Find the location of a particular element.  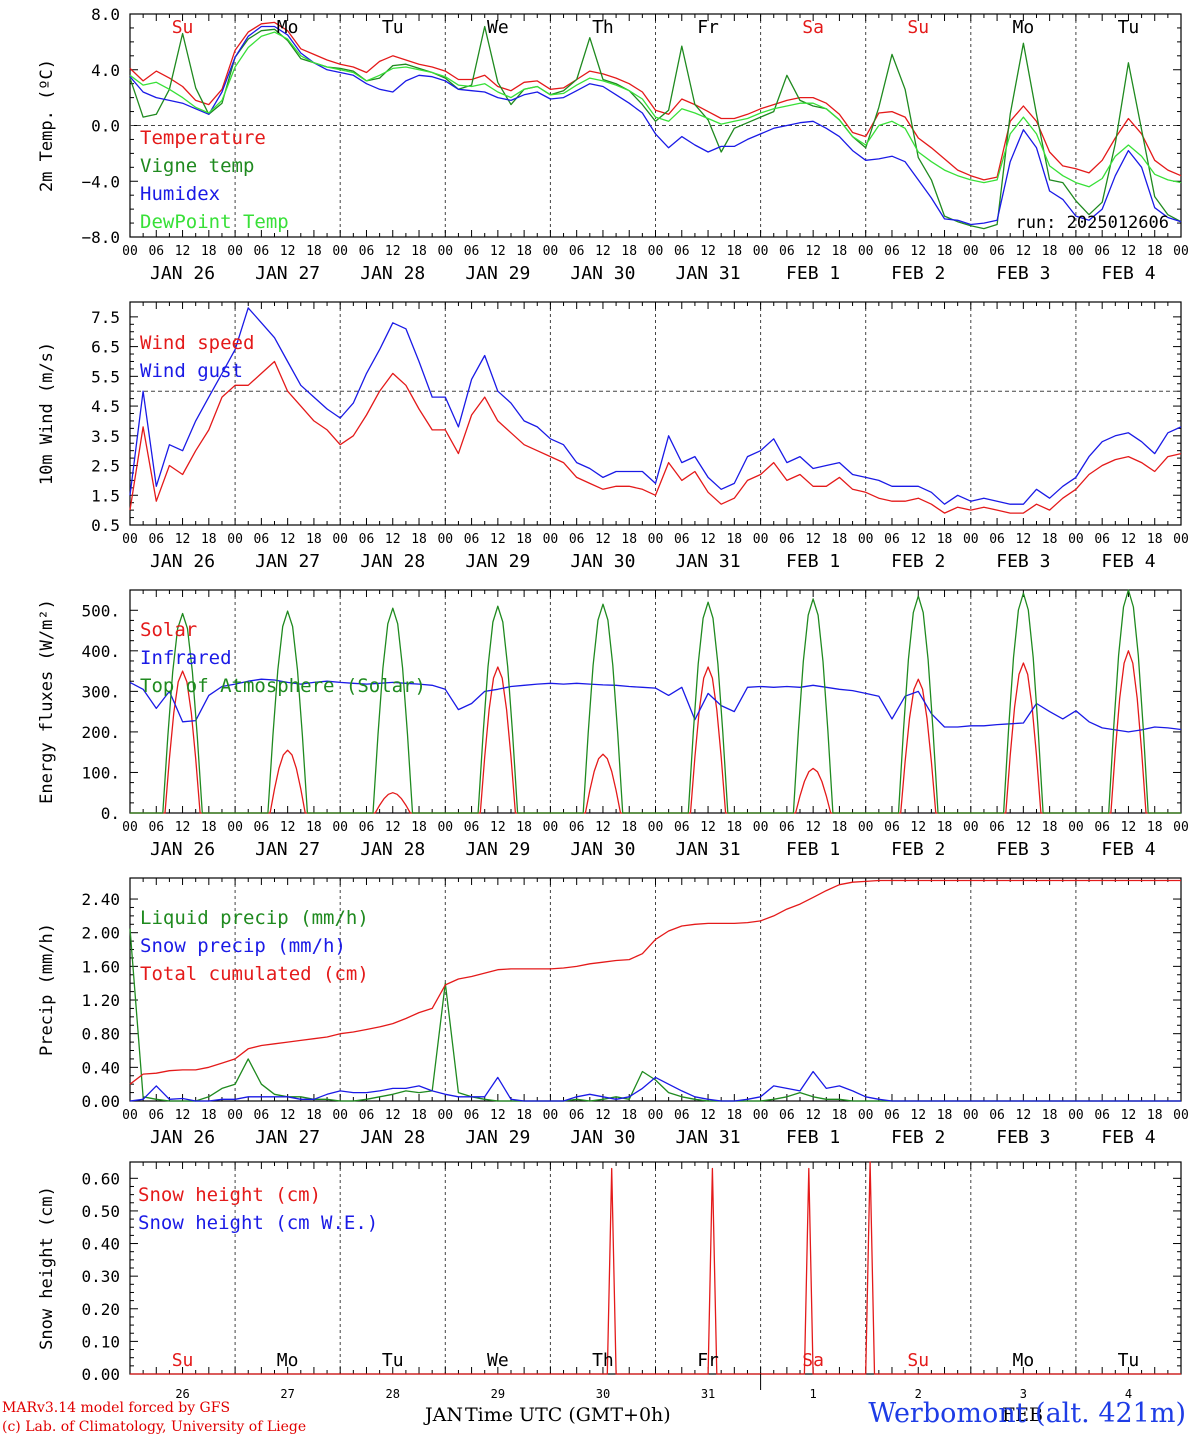

y-tick-label: 0.5 is located at coordinates (105, 525).